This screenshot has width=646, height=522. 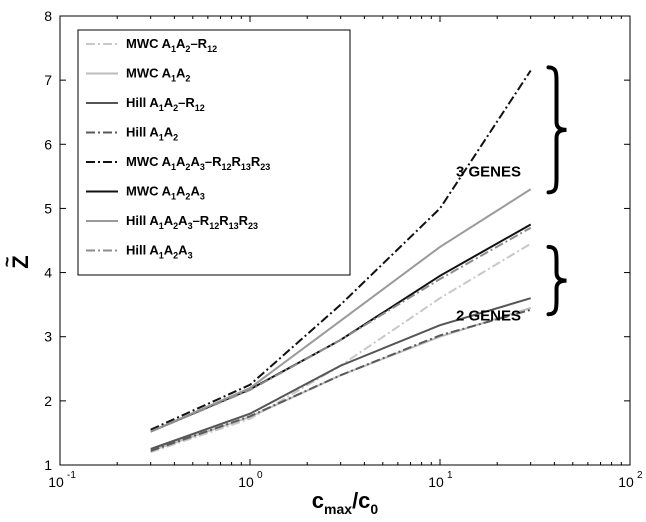 I want to click on y-tick-label: 6, so click(x=48, y=144).